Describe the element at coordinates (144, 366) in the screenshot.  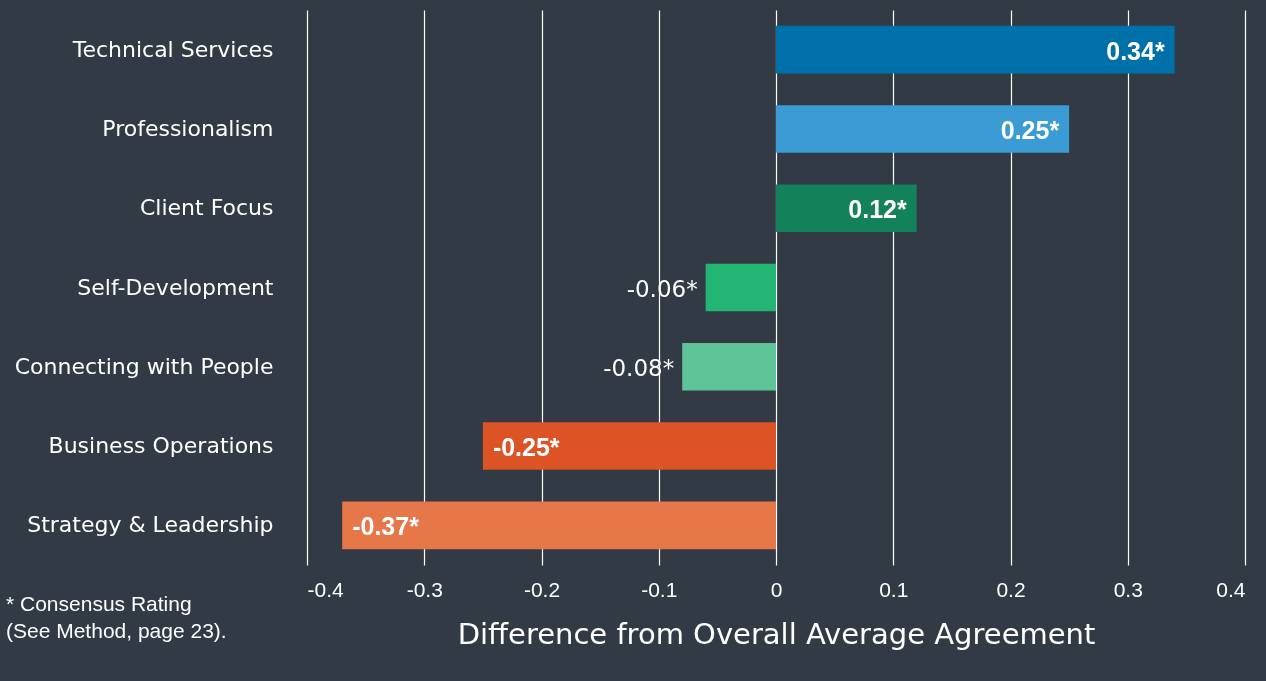
I see `y-tick-label: Connecting with People` at that location.